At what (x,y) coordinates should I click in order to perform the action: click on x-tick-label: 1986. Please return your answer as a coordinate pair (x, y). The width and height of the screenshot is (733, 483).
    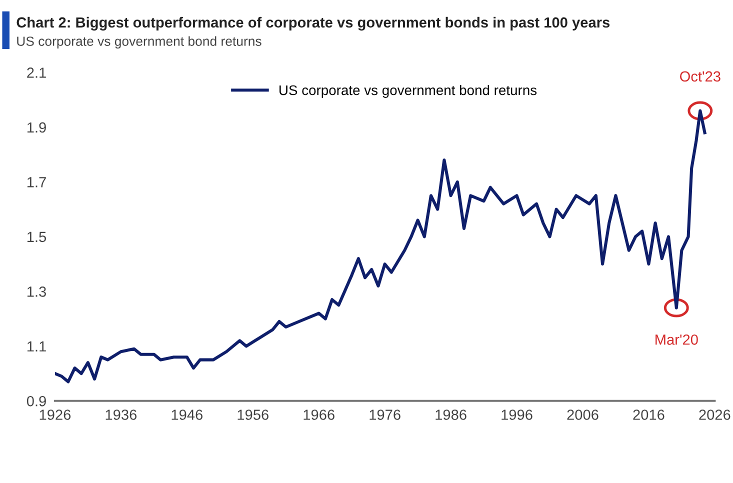
    Looking at the image, I should click on (451, 415).